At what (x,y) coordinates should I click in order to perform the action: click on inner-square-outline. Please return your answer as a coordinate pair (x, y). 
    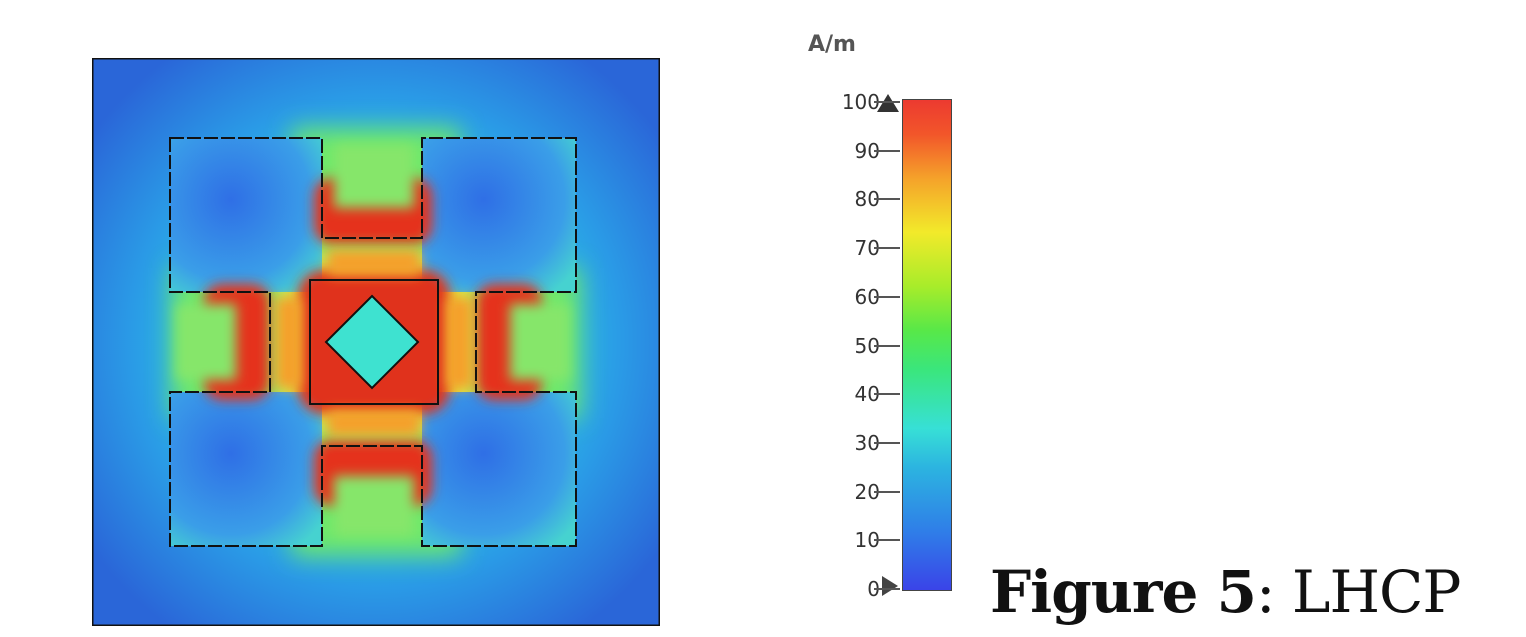
    Looking at the image, I should click on (374, 342).